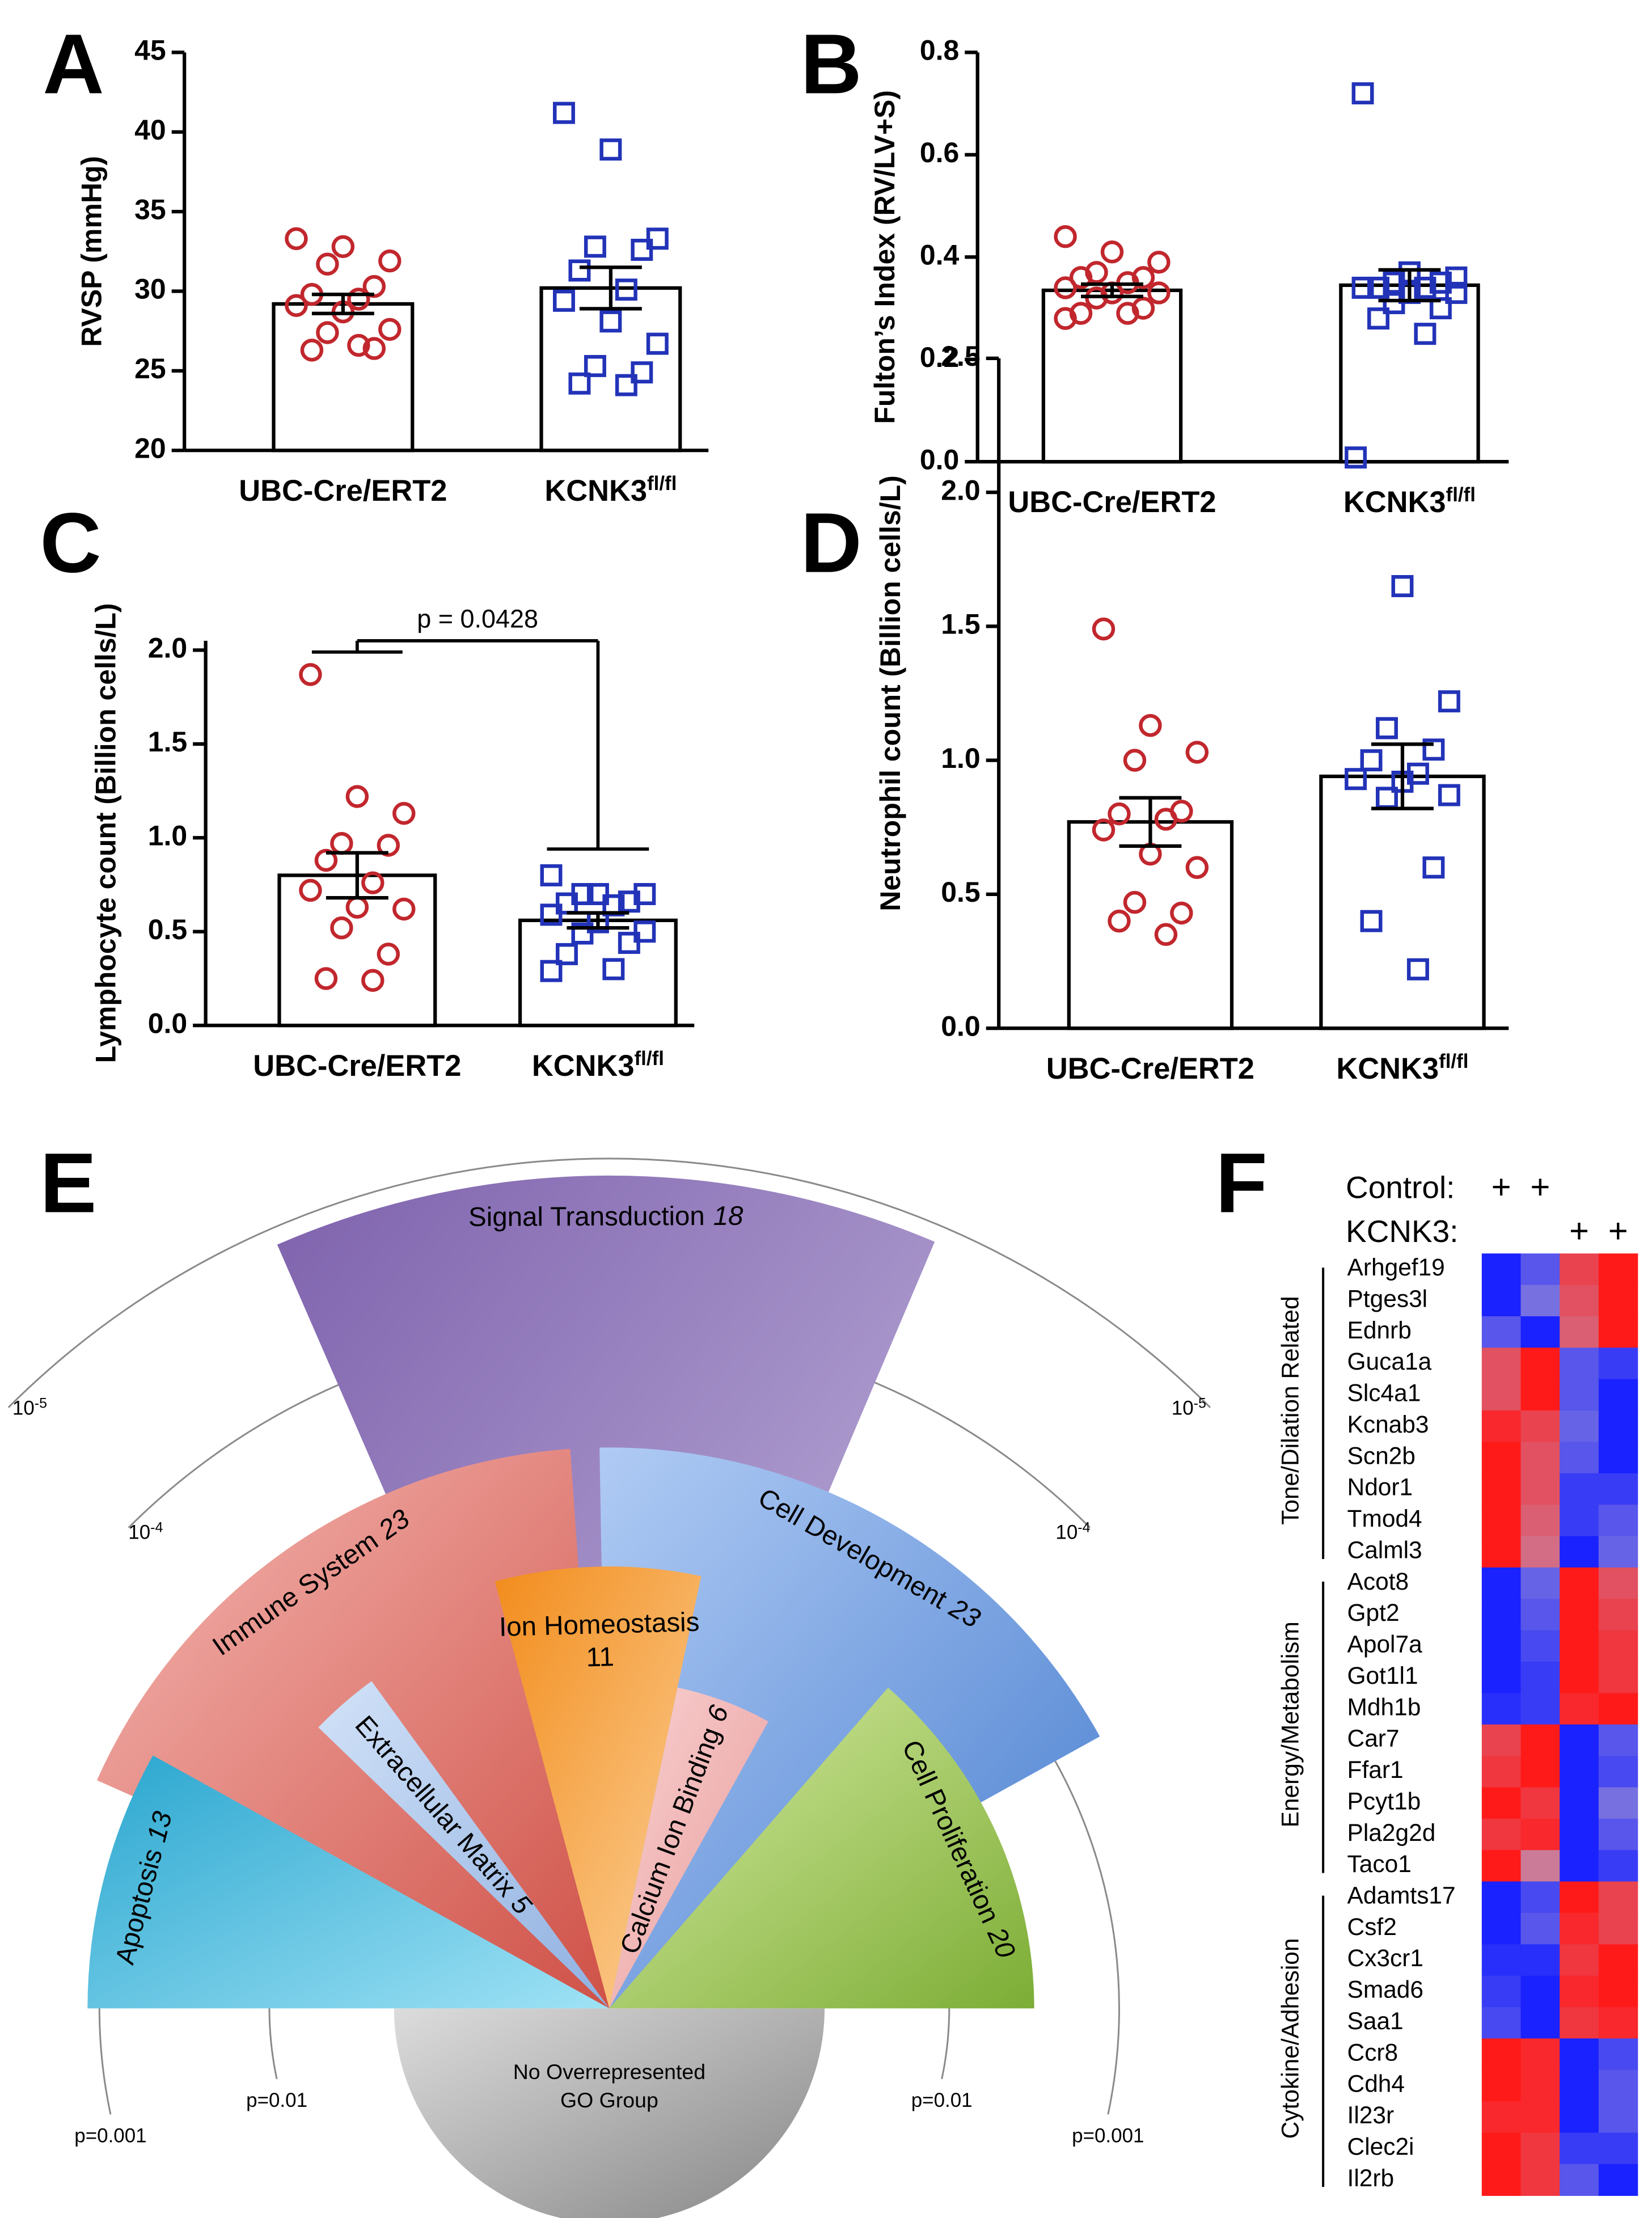 This screenshot has height=2218, width=1652. I want to click on y-tick-label: 1.0, so click(167, 835).